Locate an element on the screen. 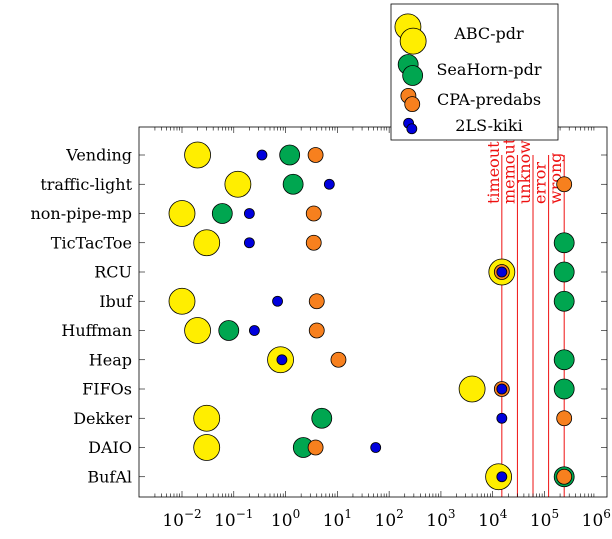 This screenshot has height=539, width=612. limit-line-label: unknown is located at coordinates (524, 167).